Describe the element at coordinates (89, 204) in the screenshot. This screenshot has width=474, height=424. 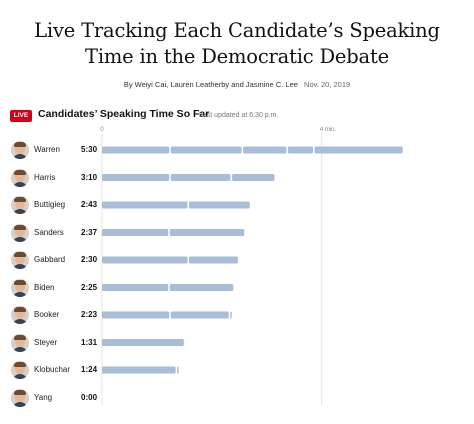
I see `candidate-time: 2:43` at that location.